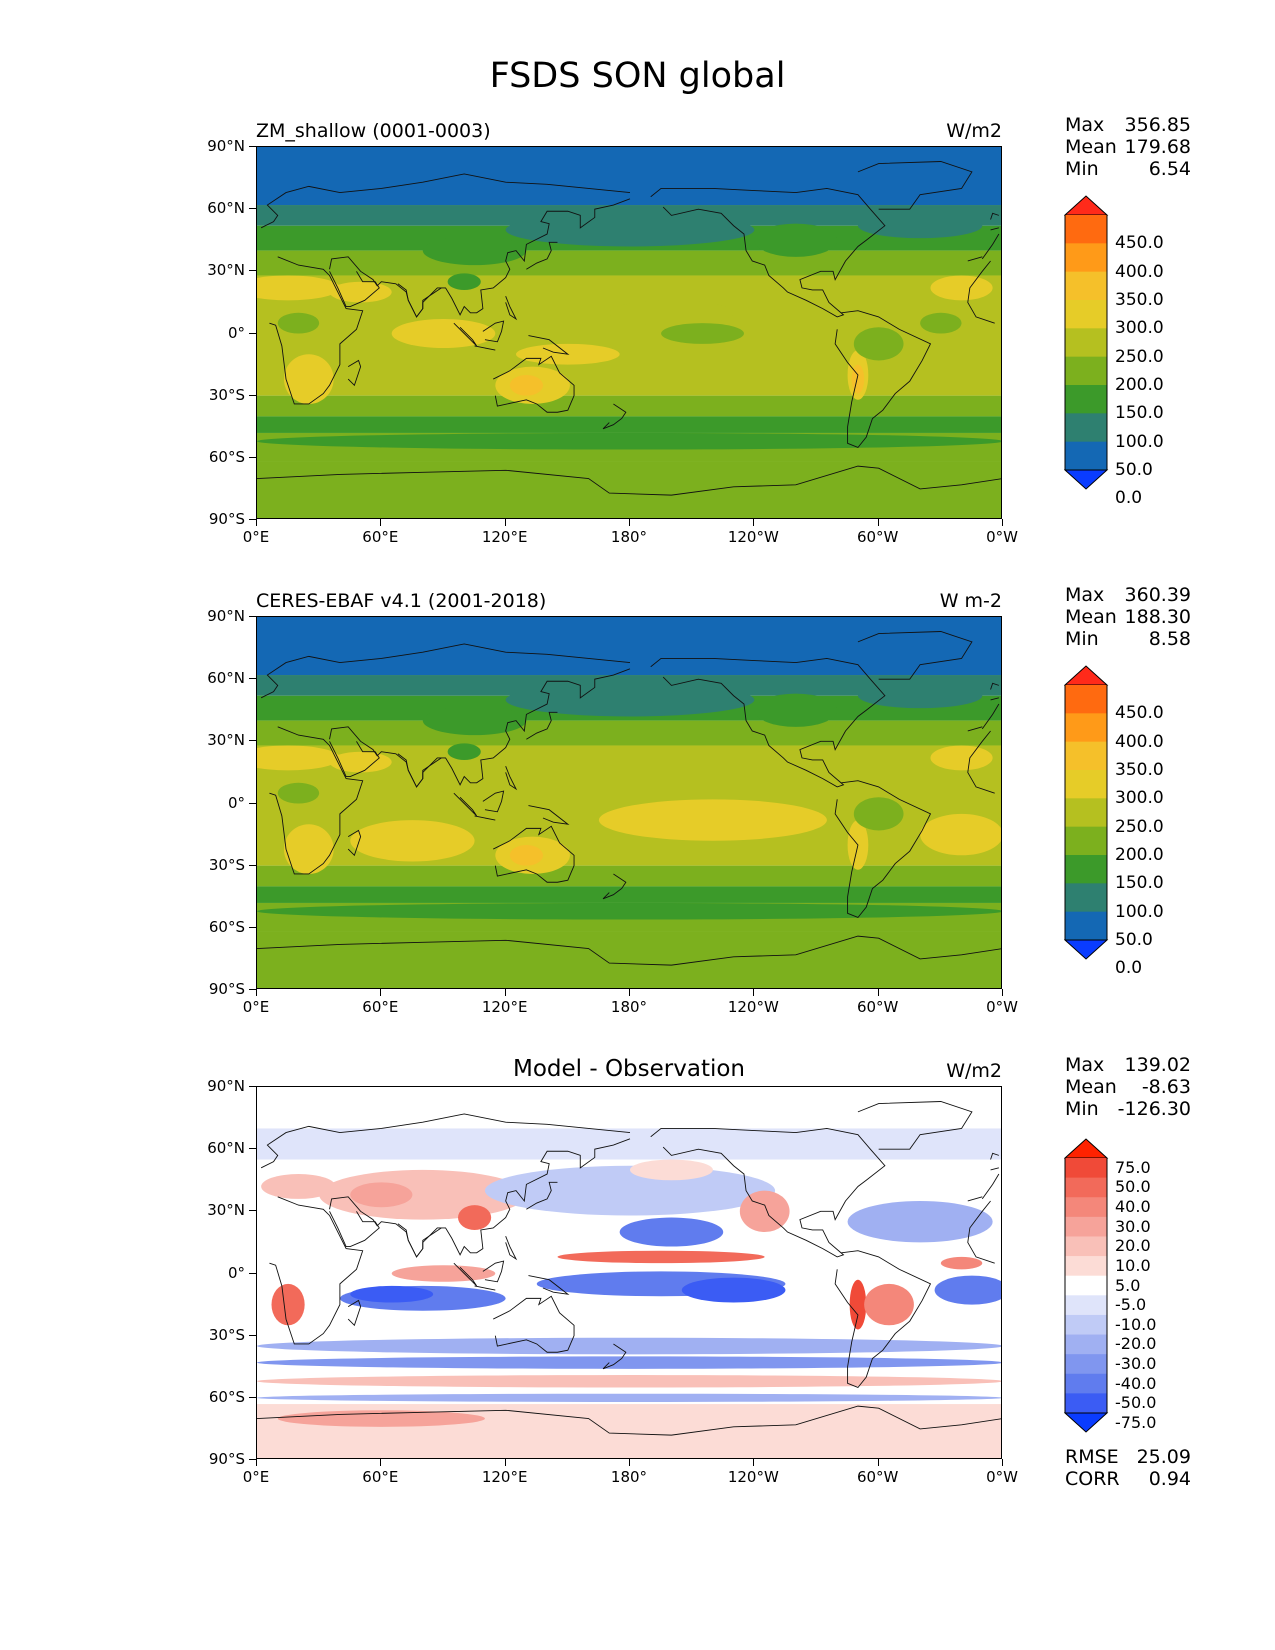  I want to click on lat-tick-label: 60°N, so click(226, 1148).